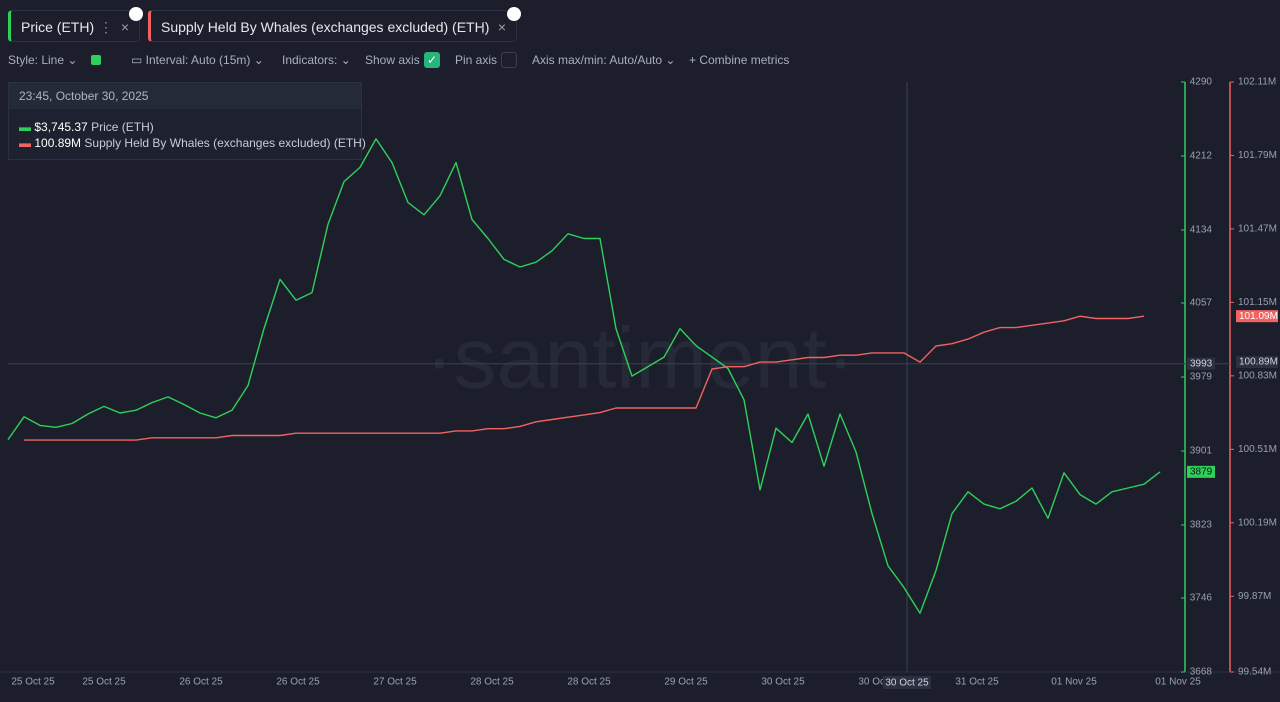  I want to click on color-picker, so click(96, 60).